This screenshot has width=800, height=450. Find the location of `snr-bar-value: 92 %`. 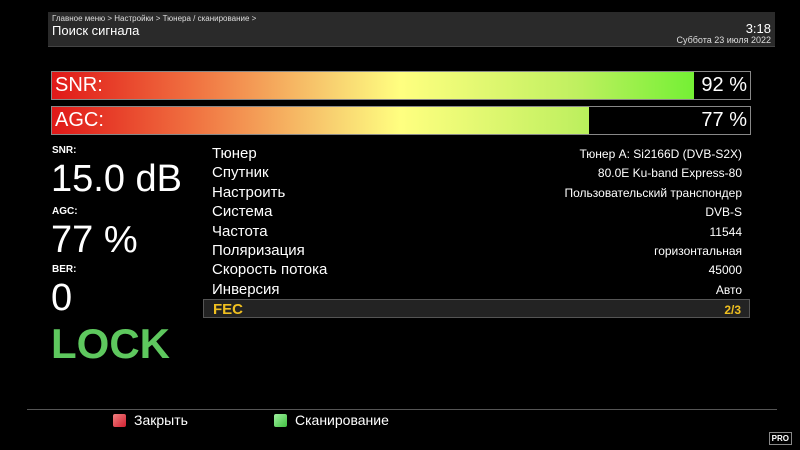

snr-bar-value: 92 % is located at coordinates (724, 85).